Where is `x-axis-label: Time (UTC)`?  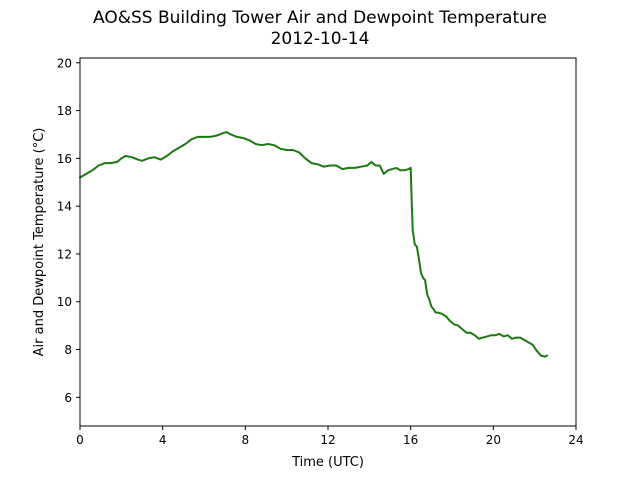
x-axis-label: Time (UTC) is located at coordinates (327, 462).